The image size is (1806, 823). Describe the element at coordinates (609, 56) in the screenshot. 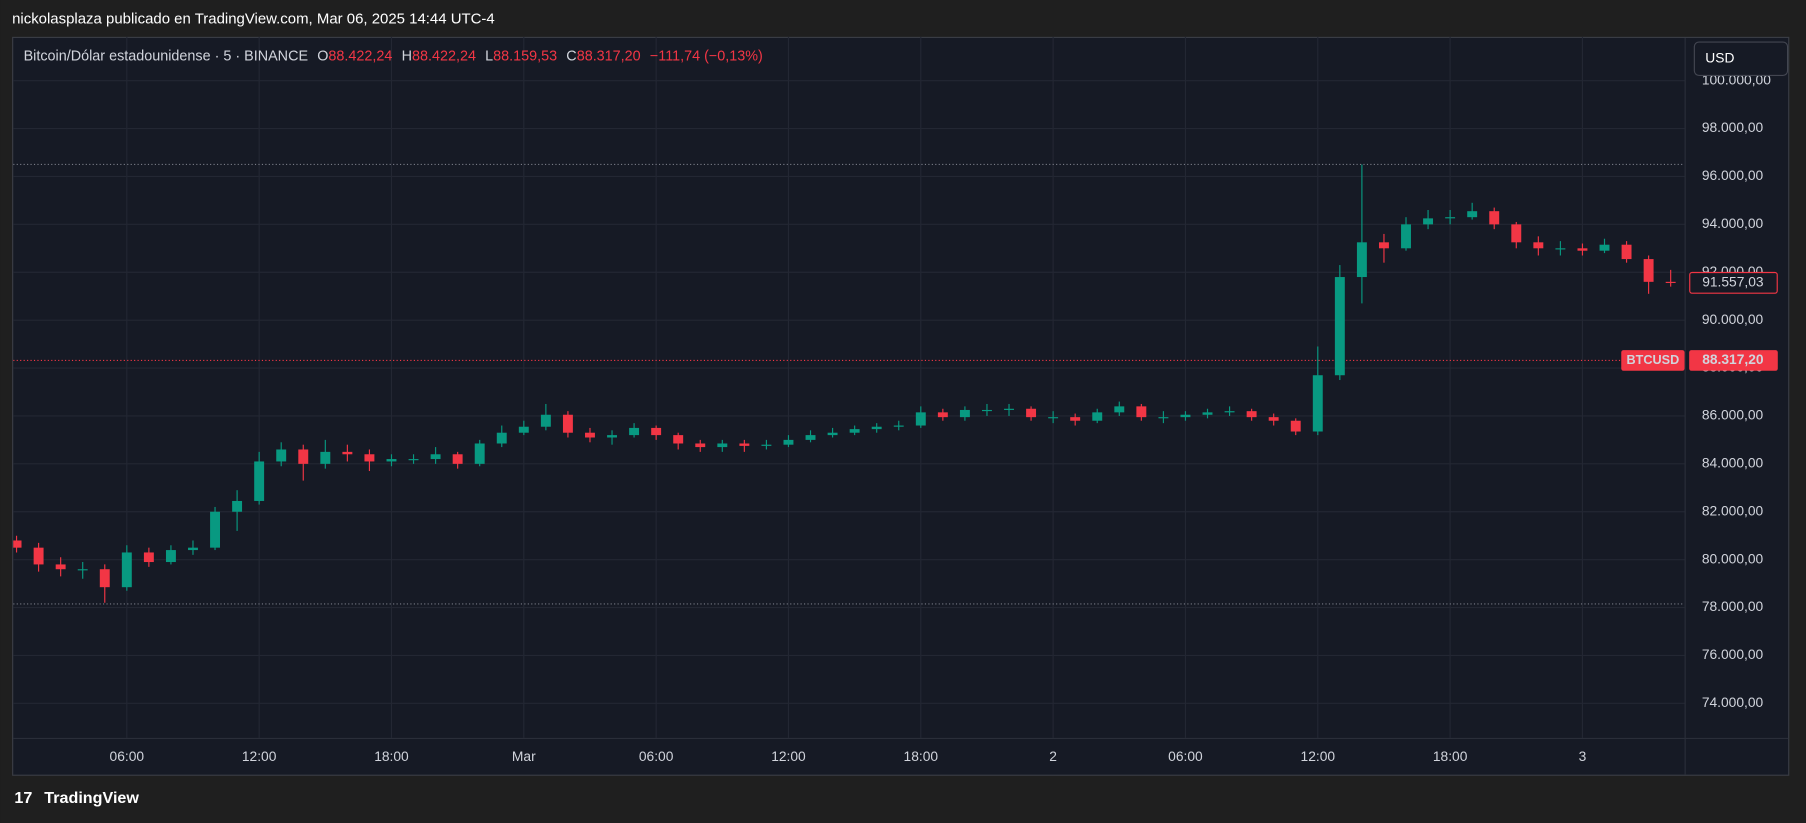

I see `ohlc-value: 88.317,20` at that location.